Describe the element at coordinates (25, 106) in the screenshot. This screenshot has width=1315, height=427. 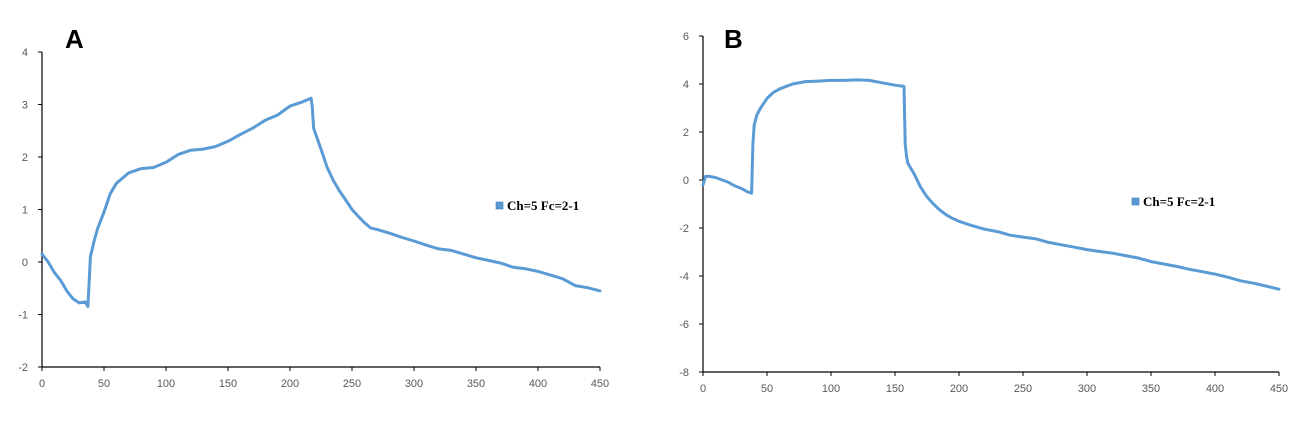
I see `y-tick-label: 3` at that location.